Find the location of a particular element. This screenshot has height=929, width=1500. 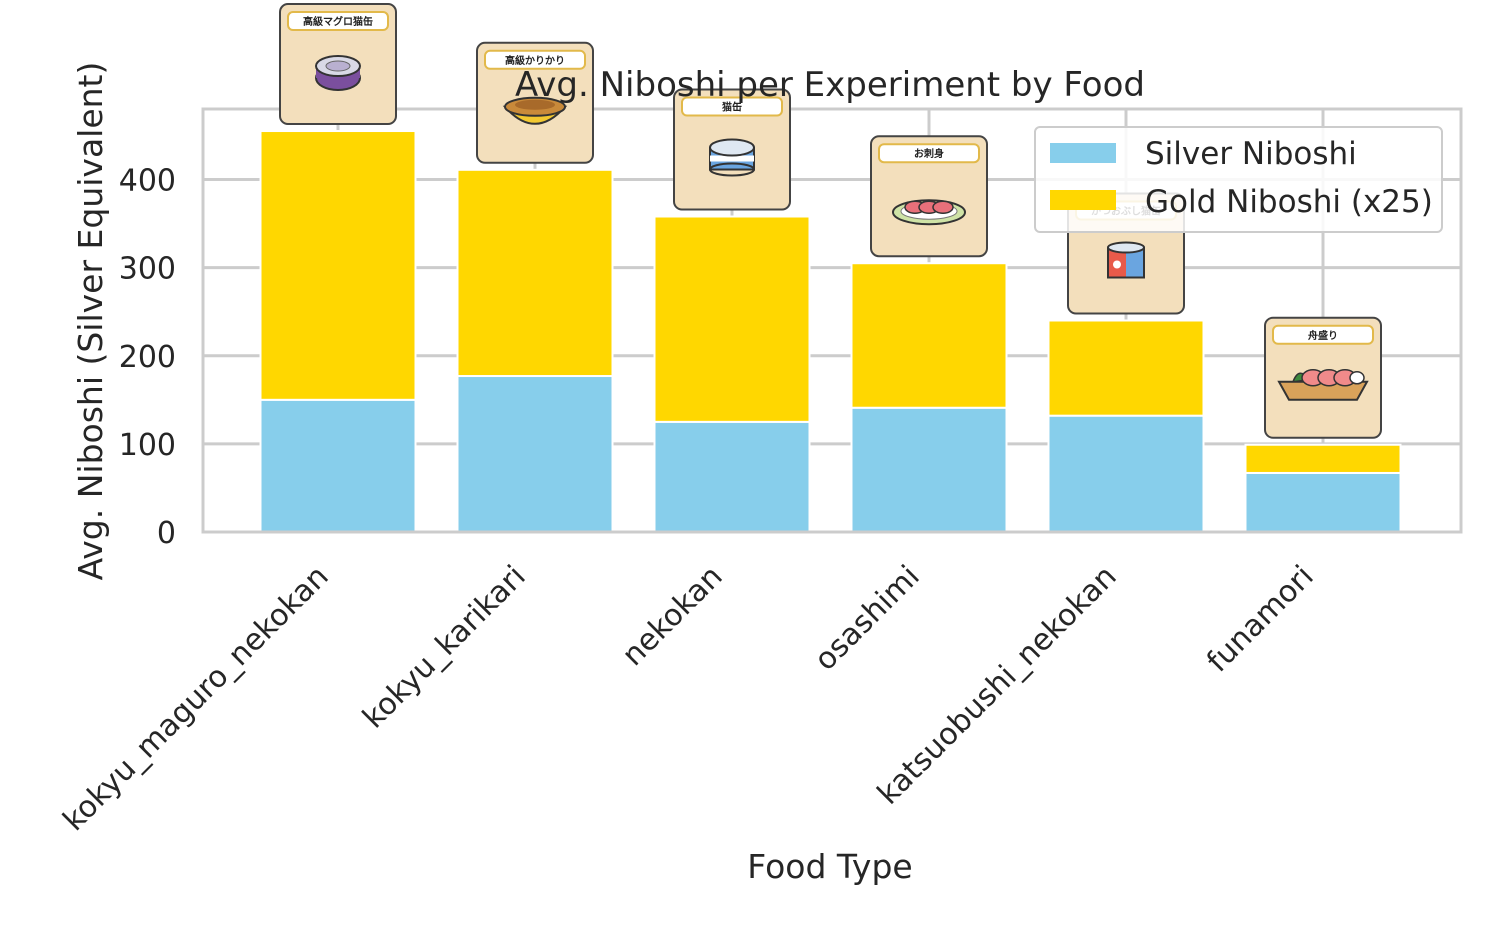

x-tick-label: nekokan is located at coordinates (673, 616).